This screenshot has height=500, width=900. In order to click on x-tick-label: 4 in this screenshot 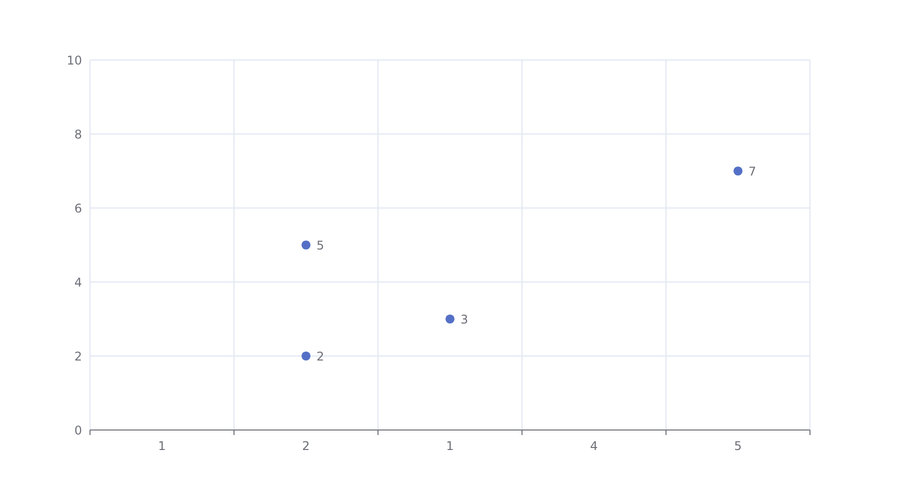, I will do `click(594, 446)`.